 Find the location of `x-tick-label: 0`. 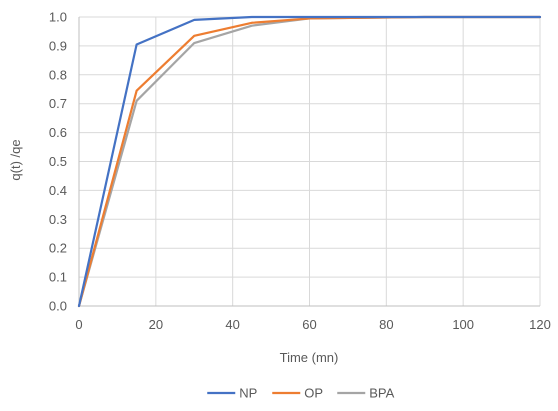

x-tick-label: 0 is located at coordinates (78, 324).